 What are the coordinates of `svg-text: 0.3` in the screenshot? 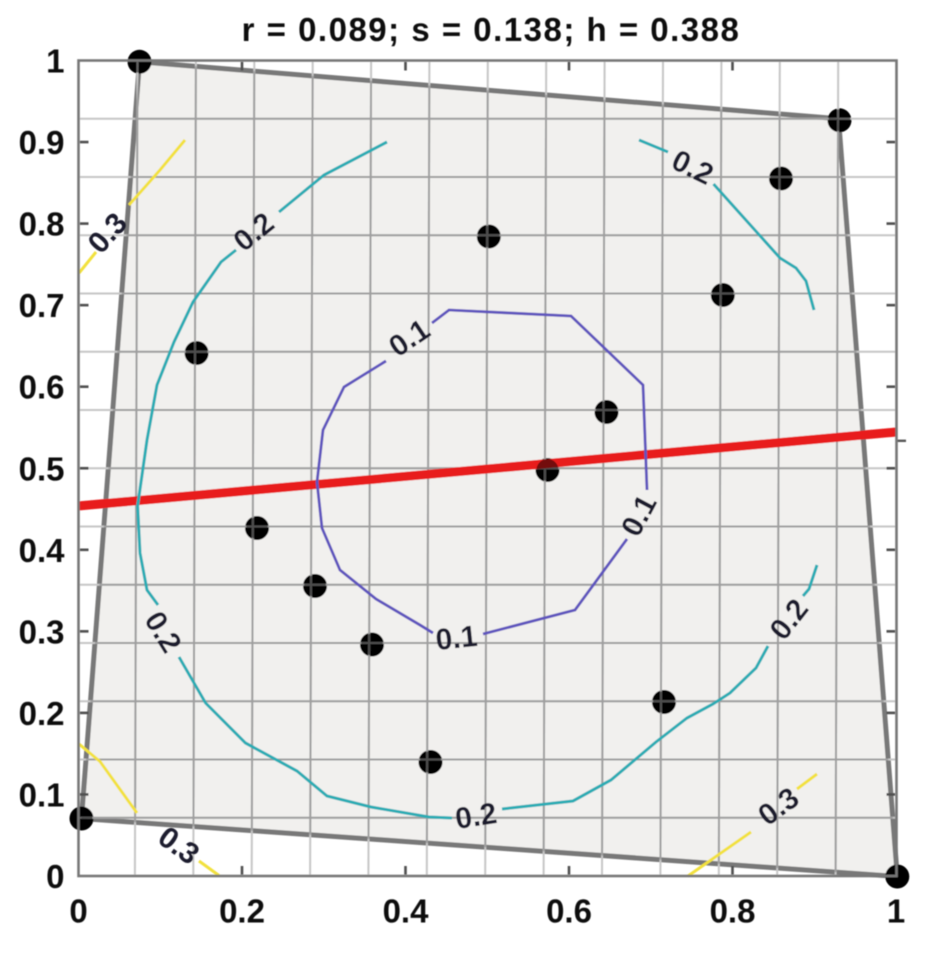 It's located at (42, 631).